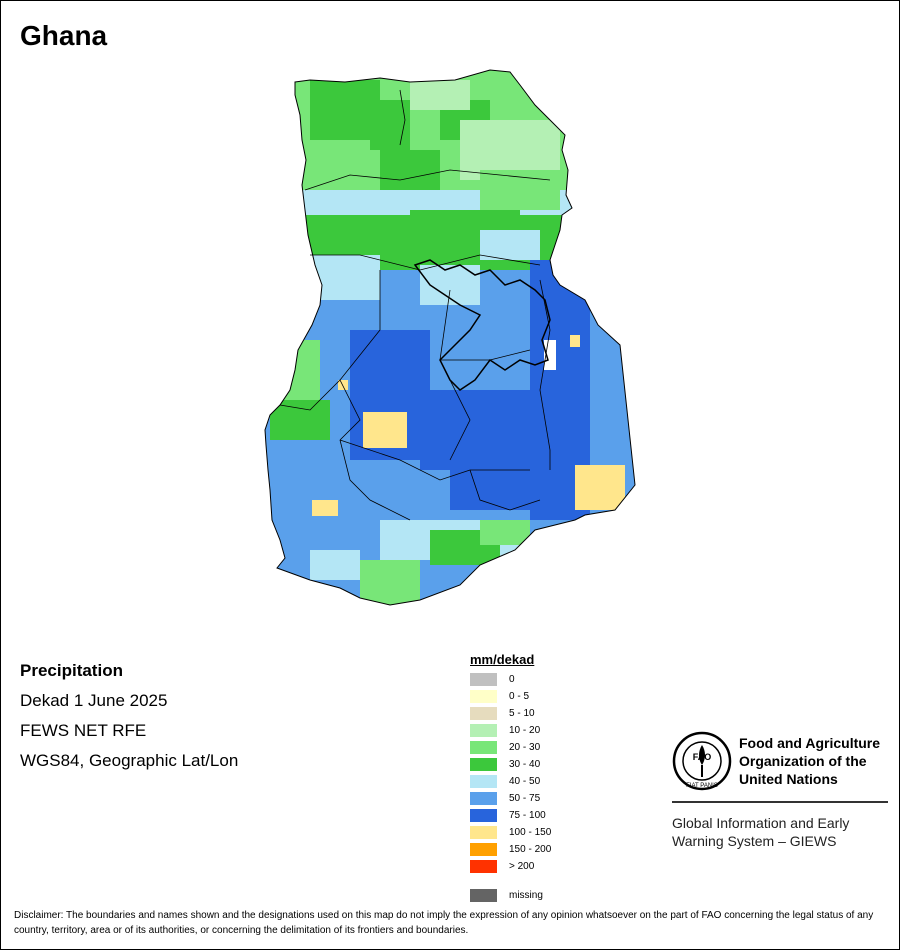 Image resolution: width=900 pixels, height=950 pixels. Describe the element at coordinates (522, 713) in the screenshot. I see `legend-label: 5 - 10` at that location.